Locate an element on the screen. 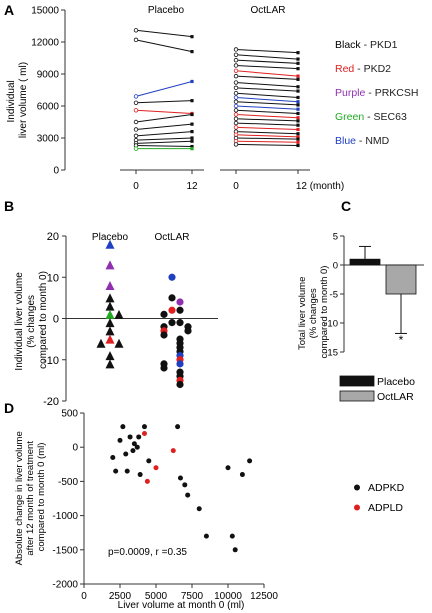 This screenshot has height=613, width=432. y-tick-label: 5 is located at coordinates (335, 237).